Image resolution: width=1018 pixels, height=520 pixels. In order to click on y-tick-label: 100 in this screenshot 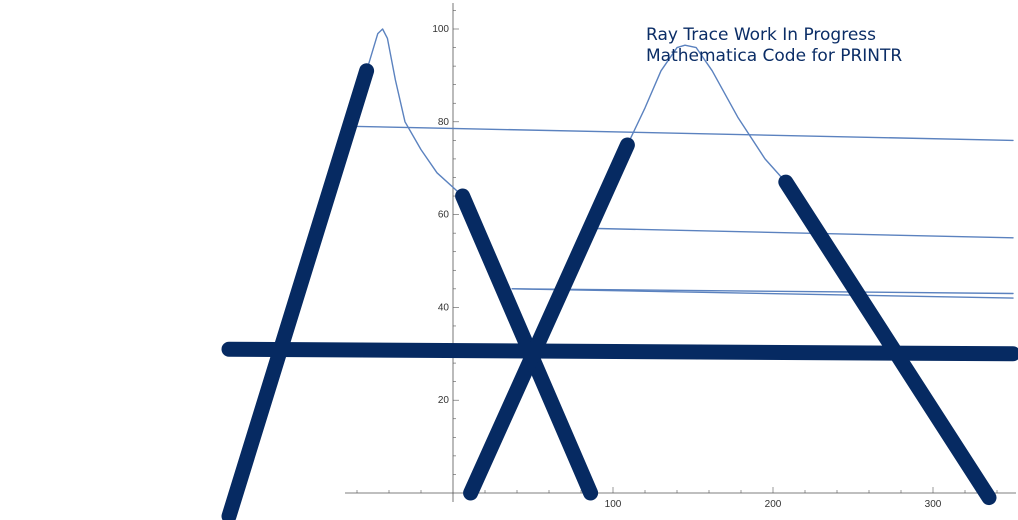, I will do `click(440, 29)`.